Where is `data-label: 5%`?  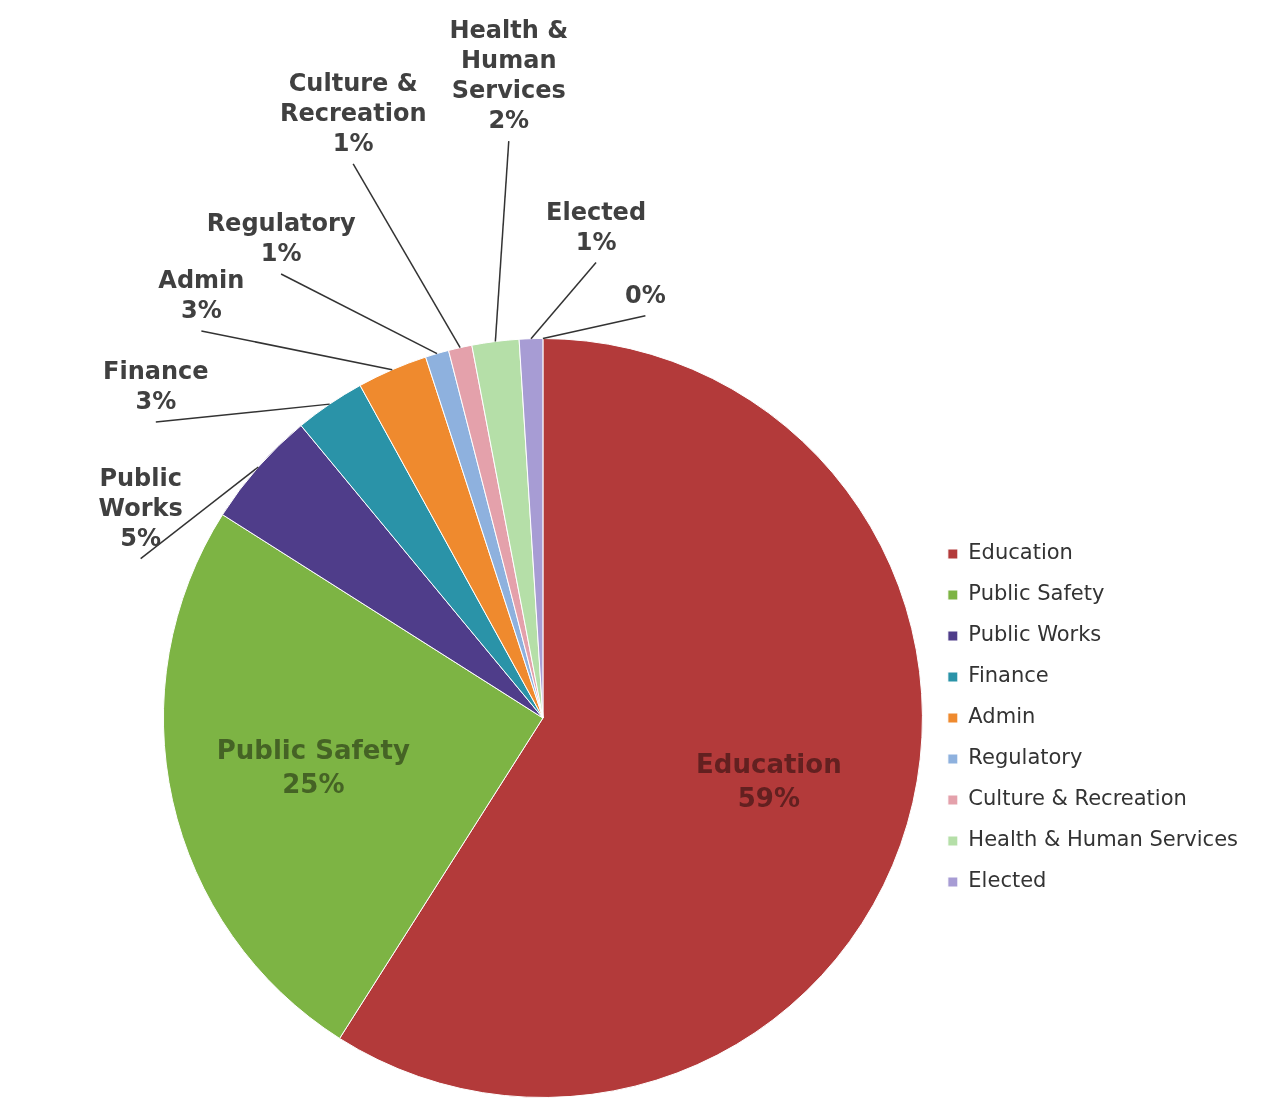
data-label: 5% is located at coordinates (141, 537).